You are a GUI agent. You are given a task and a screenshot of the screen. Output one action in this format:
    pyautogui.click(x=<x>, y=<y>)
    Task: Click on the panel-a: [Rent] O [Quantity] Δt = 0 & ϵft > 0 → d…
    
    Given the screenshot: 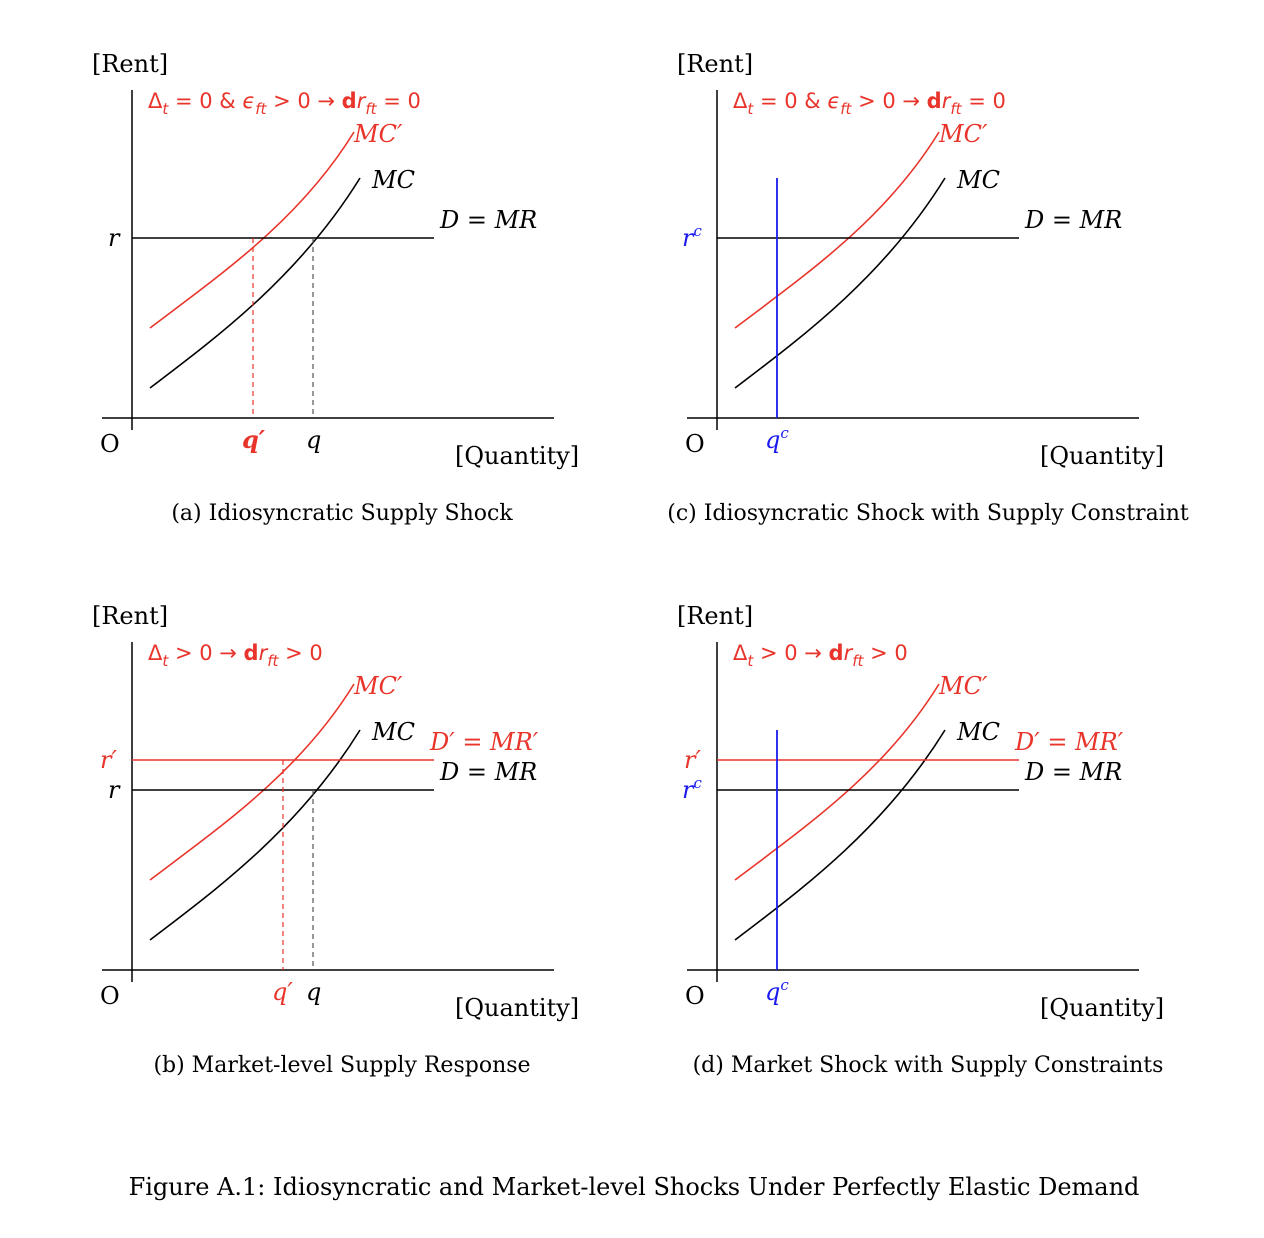 What is the action you would take?
    pyautogui.click(x=335, y=288)
    